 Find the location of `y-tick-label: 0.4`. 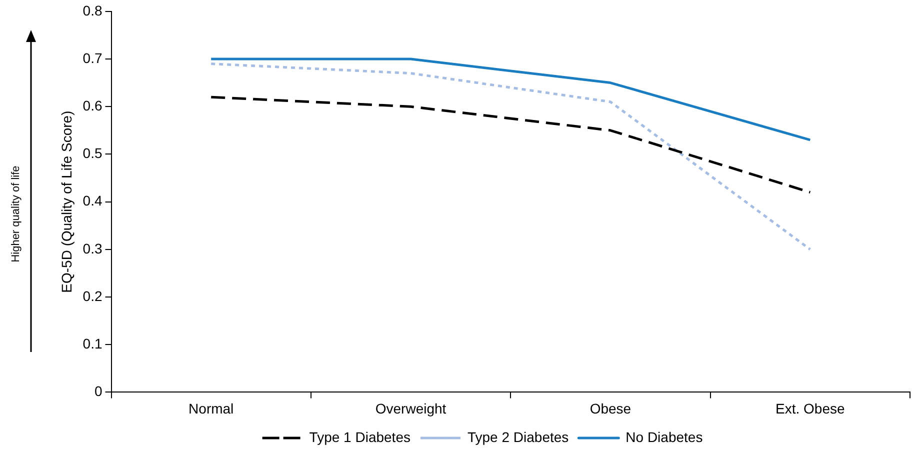

y-tick-label: 0.4 is located at coordinates (92, 200).